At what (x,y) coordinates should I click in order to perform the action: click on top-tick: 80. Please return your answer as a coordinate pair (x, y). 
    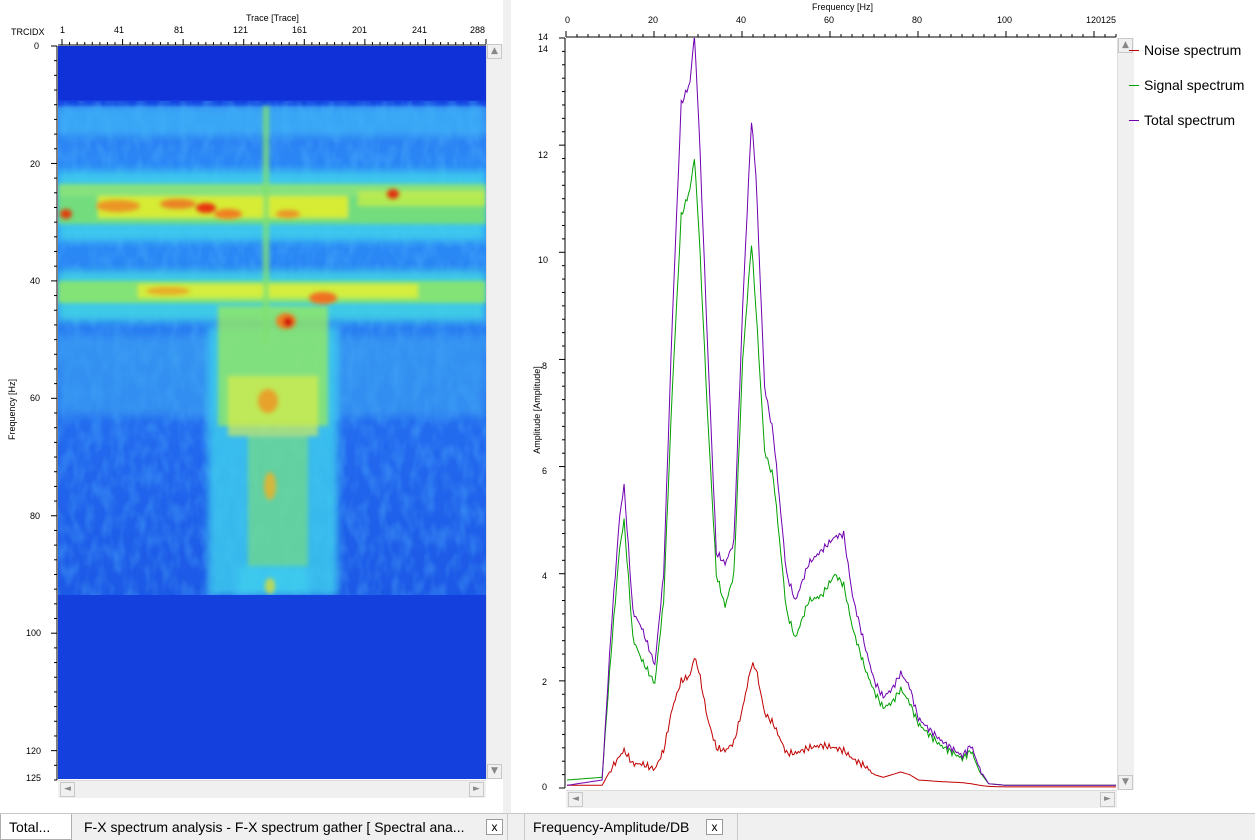
    Looking at the image, I should click on (917, 20).